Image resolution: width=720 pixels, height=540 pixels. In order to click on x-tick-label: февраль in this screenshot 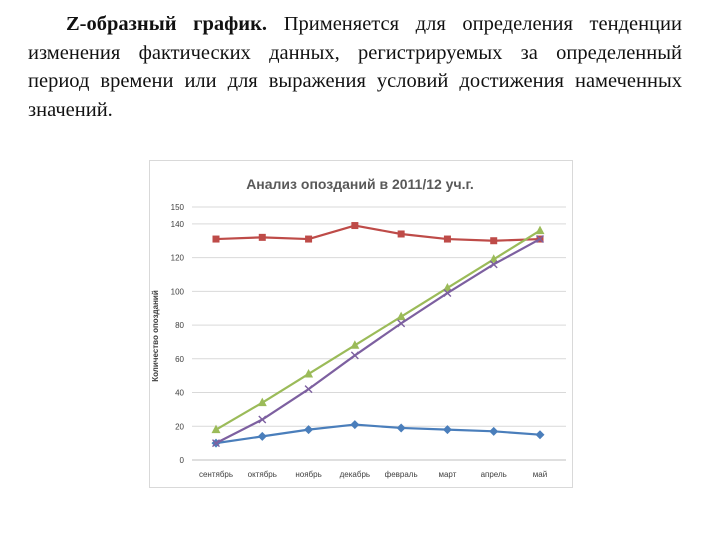, I will do `click(401, 474)`.